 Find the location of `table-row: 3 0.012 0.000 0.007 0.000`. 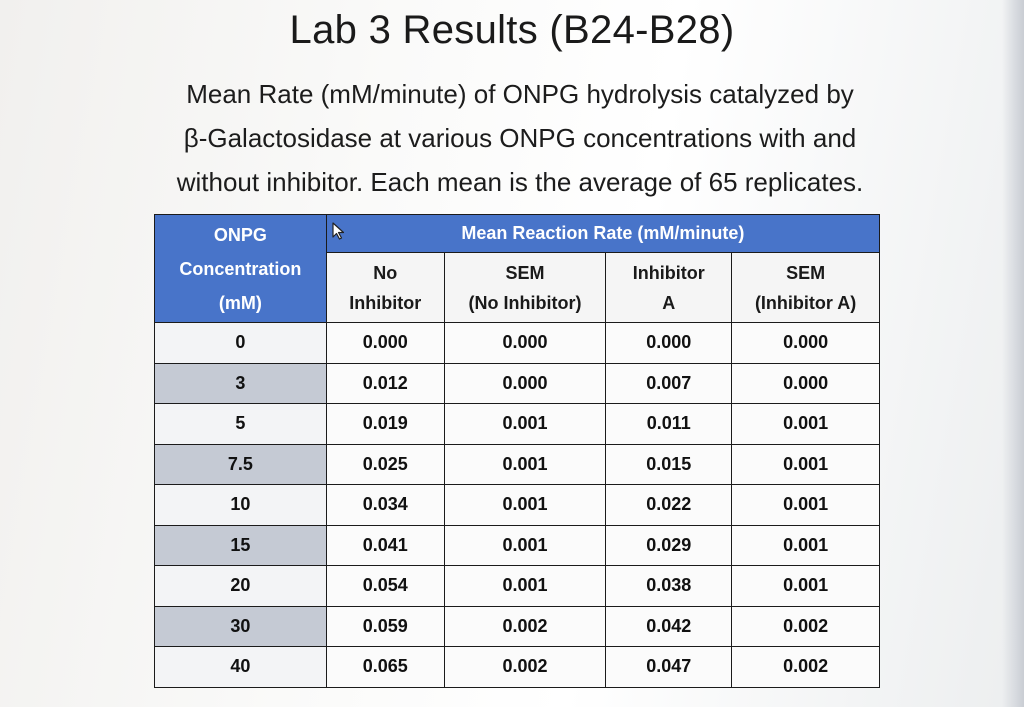

table-row: 3 0.012 0.000 0.007 0.000 is located at coordinates (517, 383).